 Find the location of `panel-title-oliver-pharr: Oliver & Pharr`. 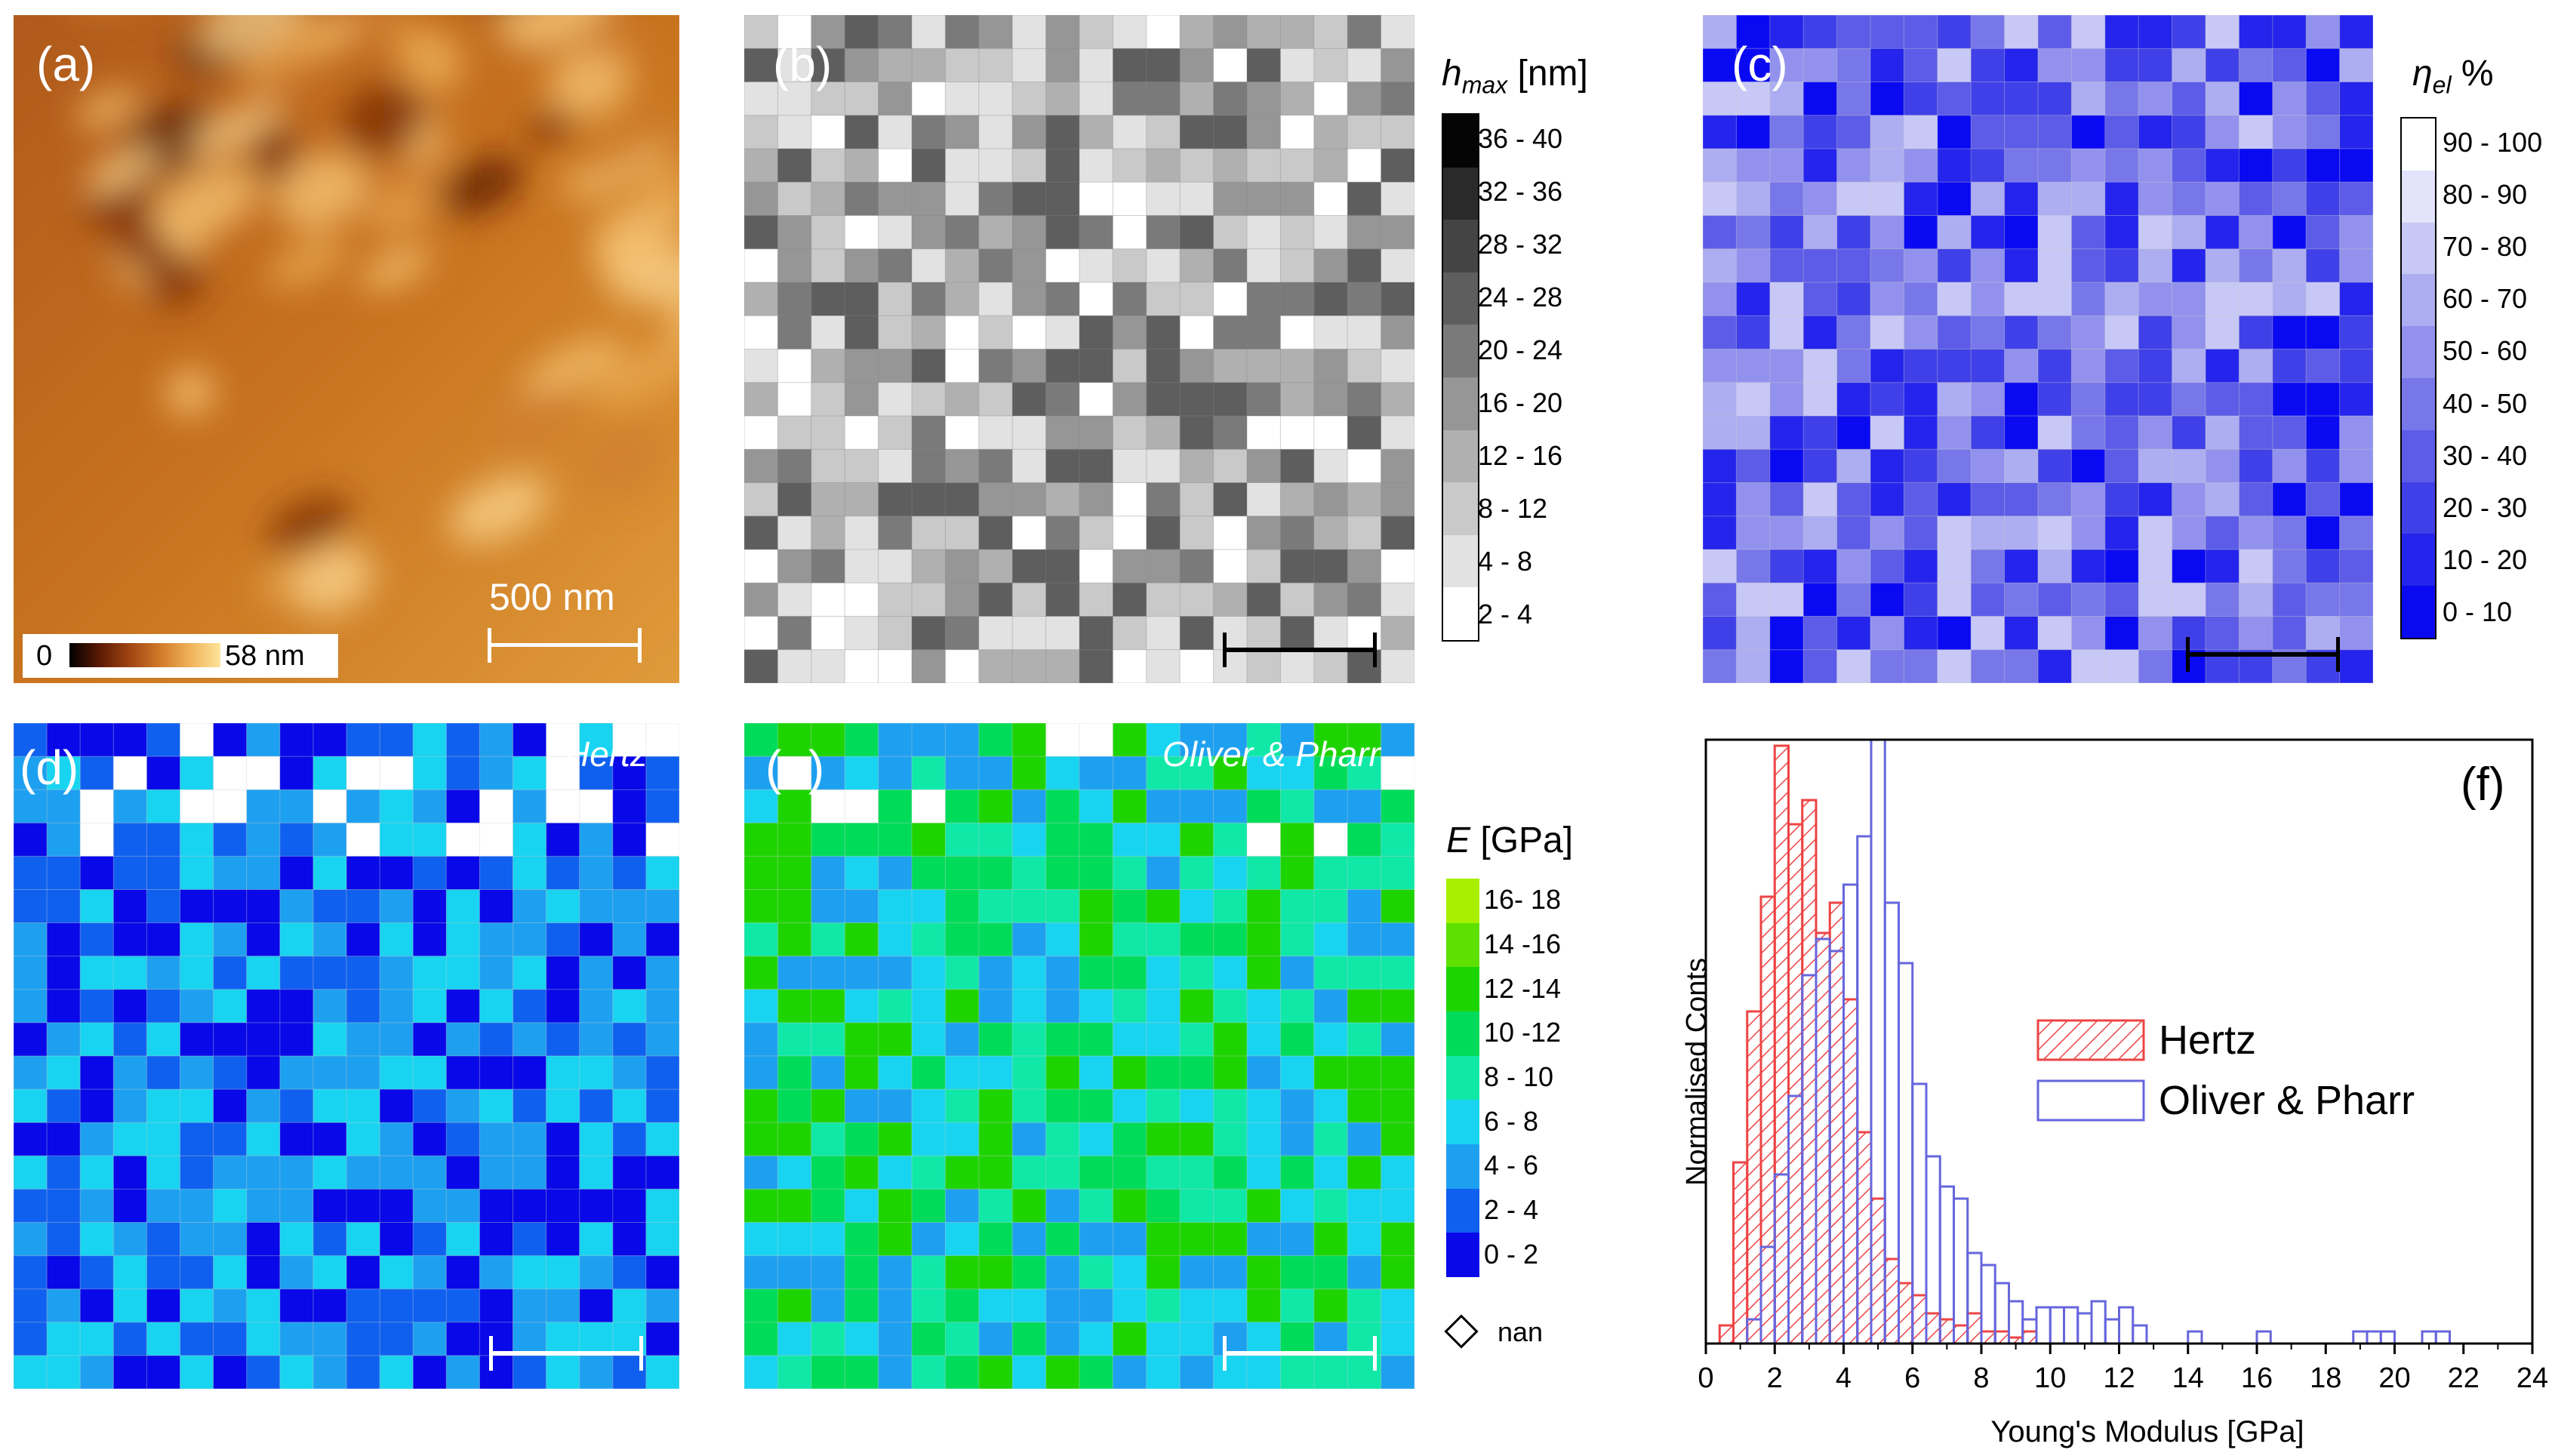

panel-title-oliver-pharr: Oliver & Pharr is located at coordinates (1271, 754).